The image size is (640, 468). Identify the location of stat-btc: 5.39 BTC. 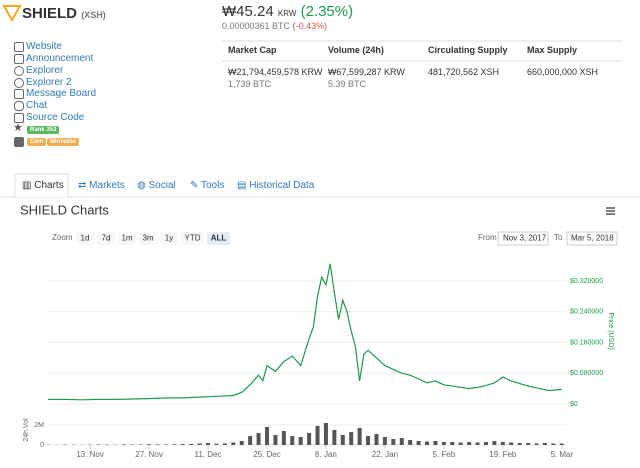
(347, 84).